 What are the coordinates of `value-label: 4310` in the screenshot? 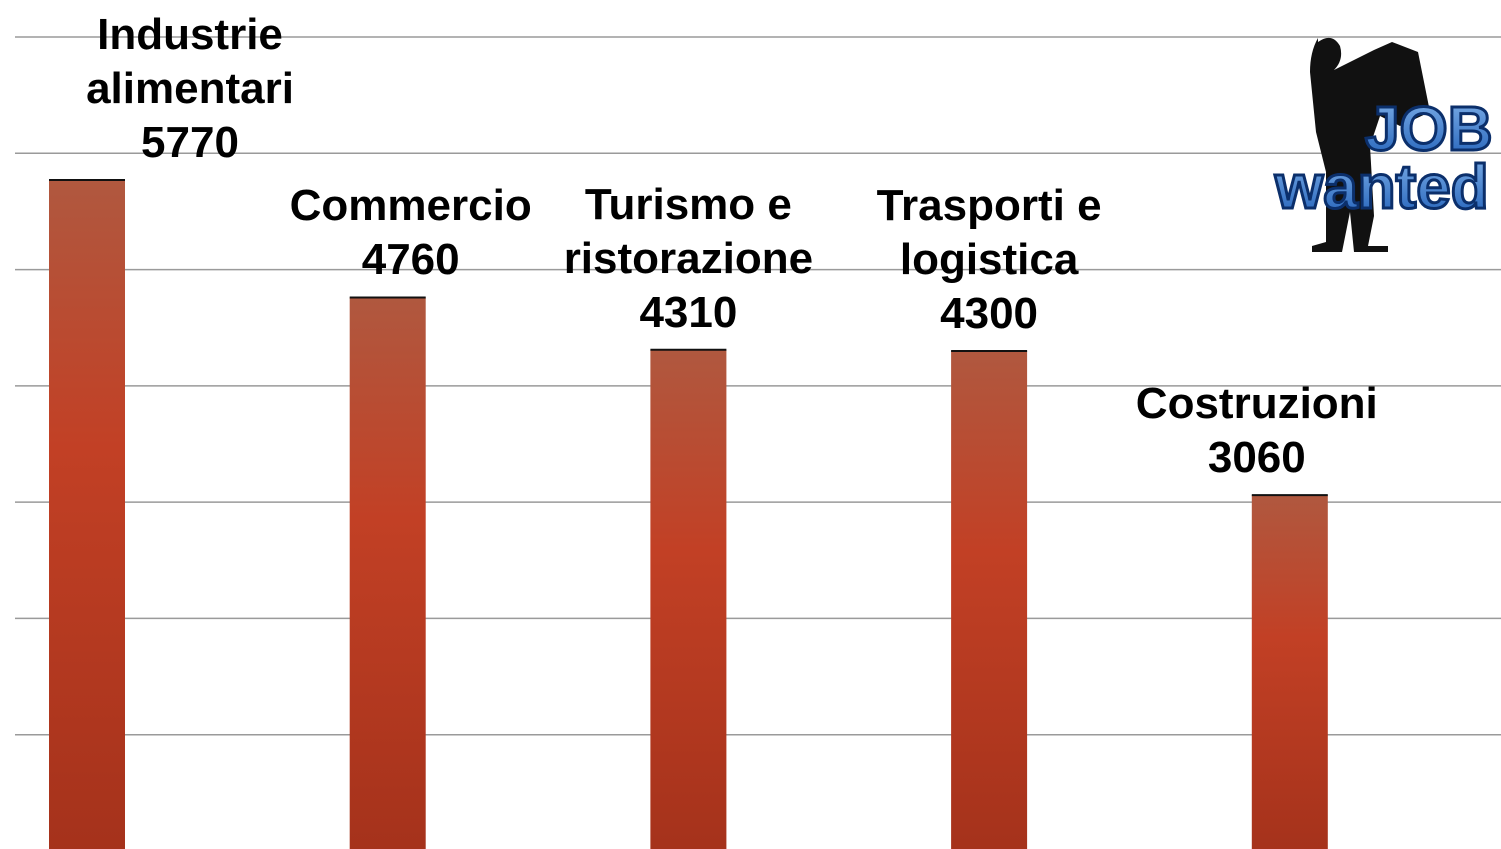 It's located at (688, 312).